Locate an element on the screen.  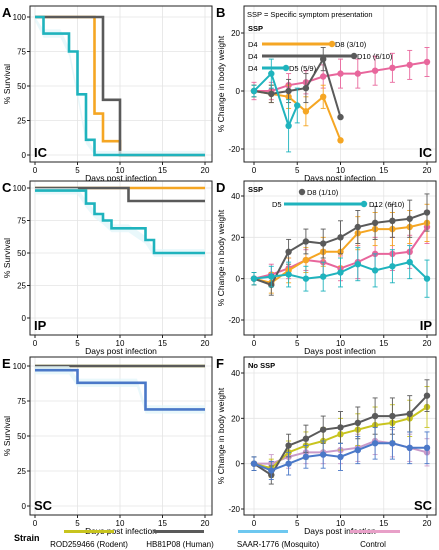
survival-line-sc_mosquito is located at coordinates (120, 389).